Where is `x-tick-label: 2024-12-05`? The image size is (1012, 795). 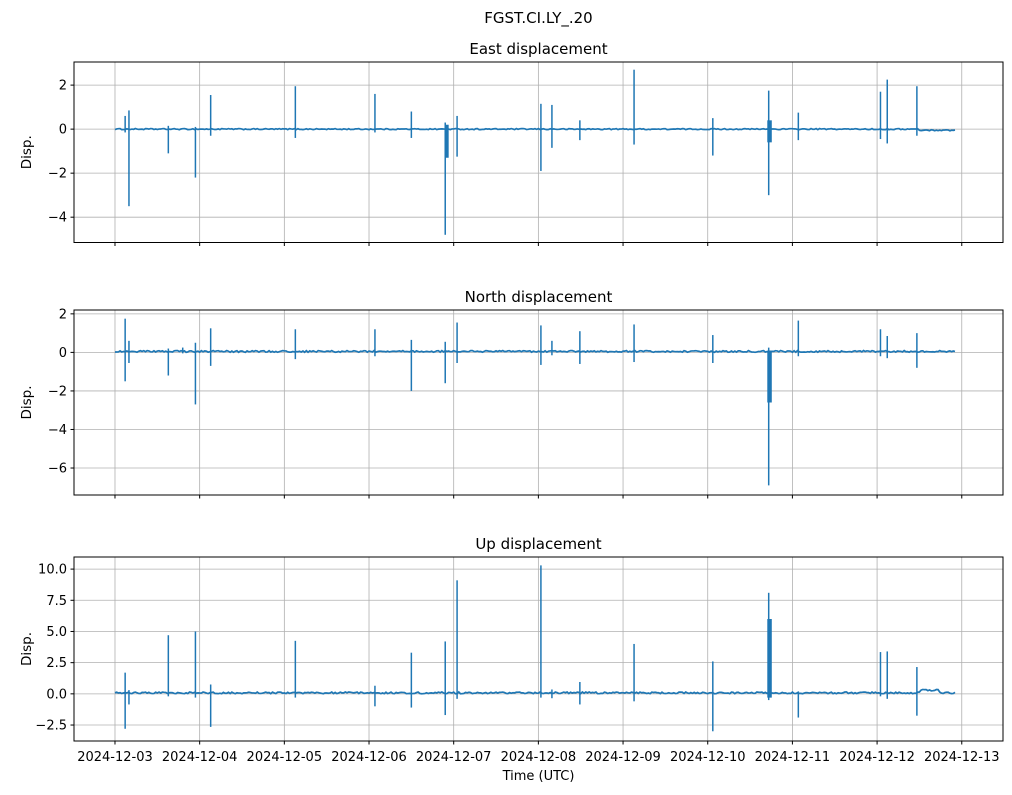 x-tick-label: 2024-12-05 is located at coordinates (285, 757).